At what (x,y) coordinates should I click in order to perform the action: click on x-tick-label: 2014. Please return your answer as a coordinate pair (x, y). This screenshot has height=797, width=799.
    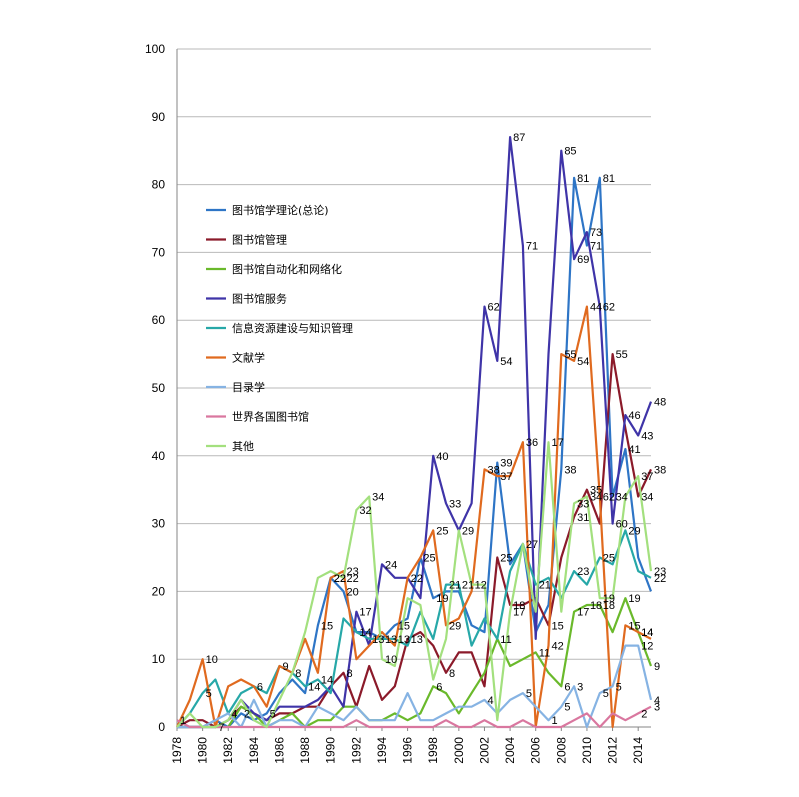
    Looking at the image, I should click on (638, 750).